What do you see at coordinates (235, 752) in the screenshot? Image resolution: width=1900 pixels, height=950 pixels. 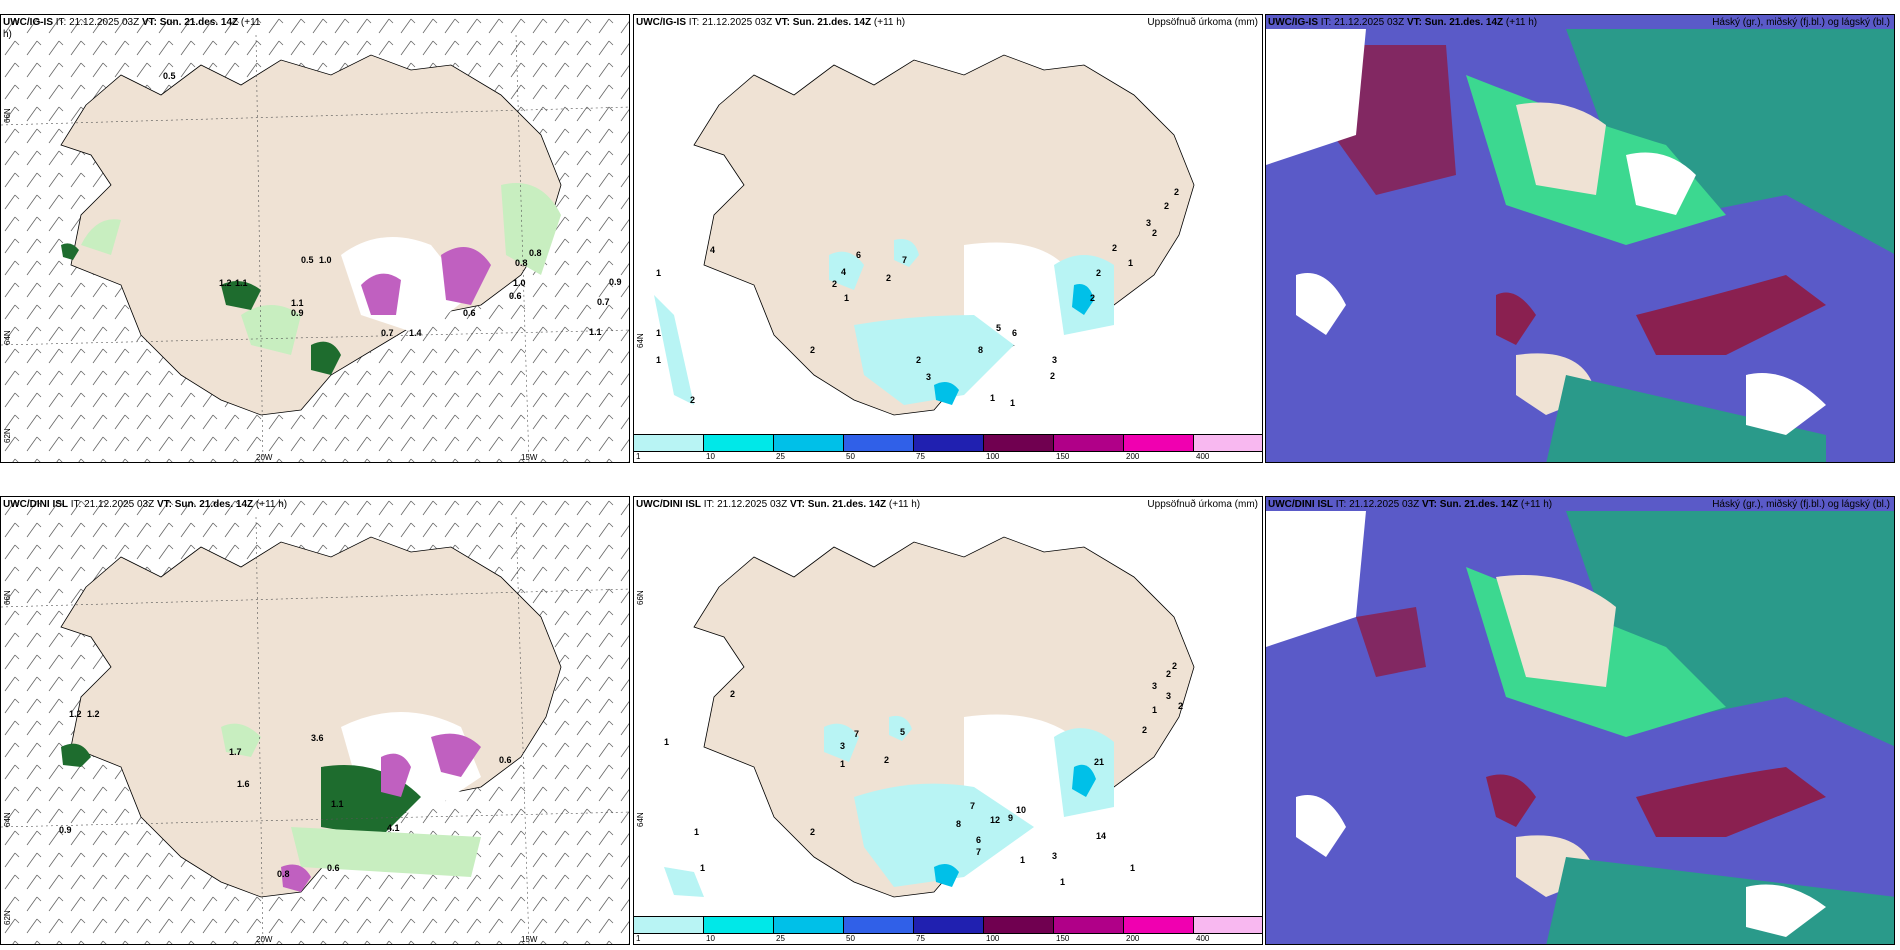 I see `wind-label: 1.7` at bounding box center [235, 752].